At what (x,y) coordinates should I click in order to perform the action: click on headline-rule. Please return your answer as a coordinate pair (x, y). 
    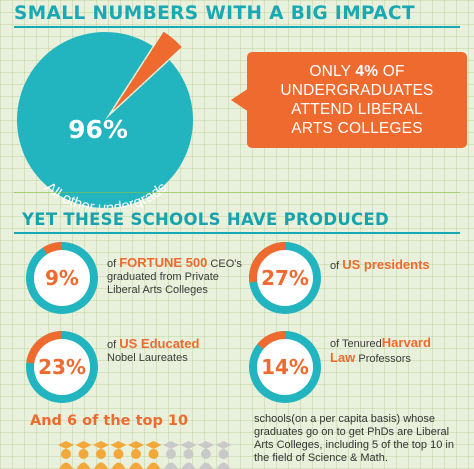
    Looking at the image, I should click on (237, 27).